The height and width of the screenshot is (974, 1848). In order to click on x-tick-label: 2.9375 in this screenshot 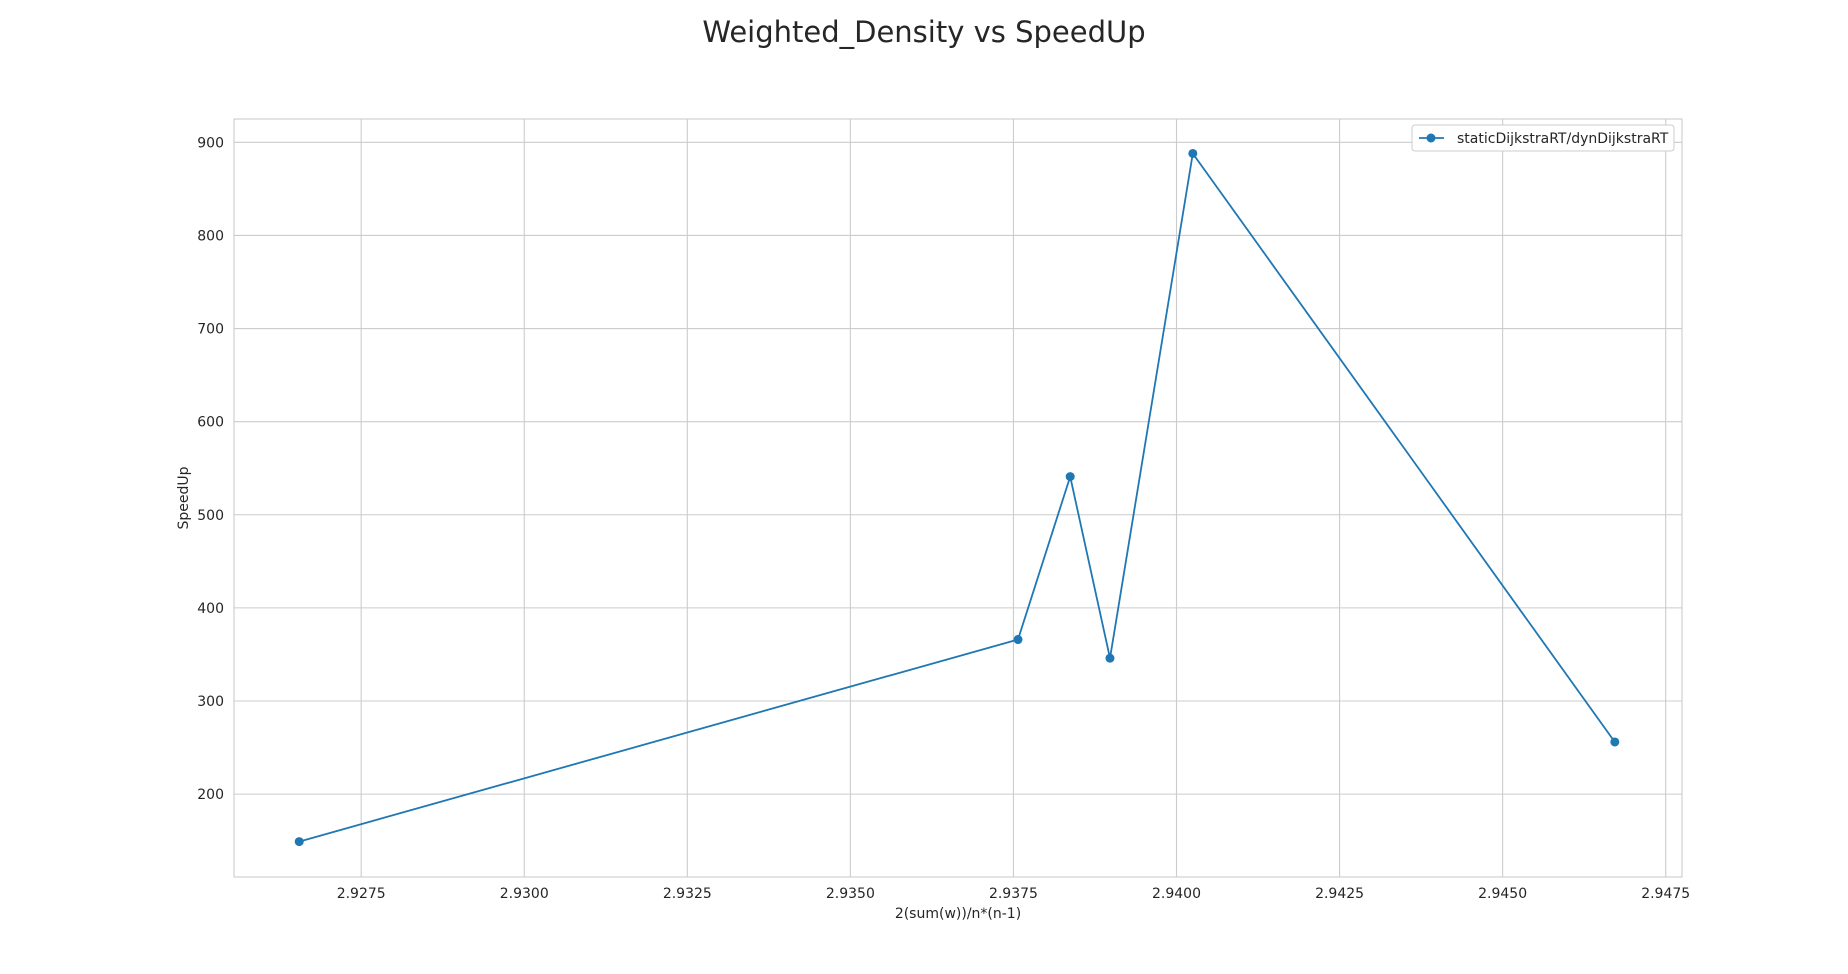, I will do `click(1013, 894)`.